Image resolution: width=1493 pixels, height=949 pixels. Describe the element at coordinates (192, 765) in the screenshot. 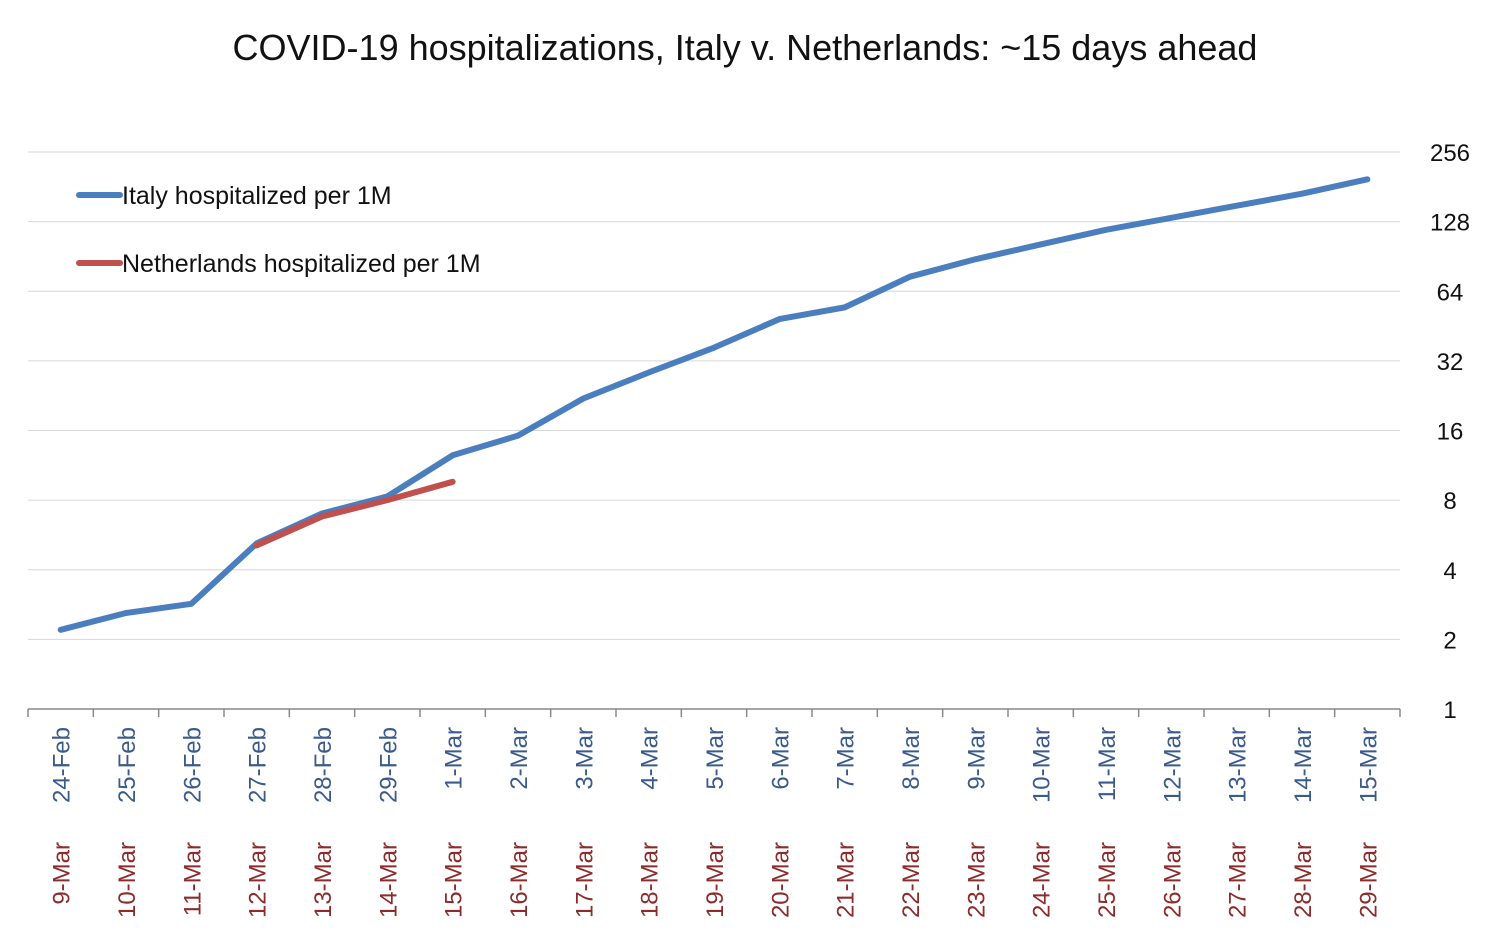

I see `x-tick-label-primary: 26-Feb` at that location.